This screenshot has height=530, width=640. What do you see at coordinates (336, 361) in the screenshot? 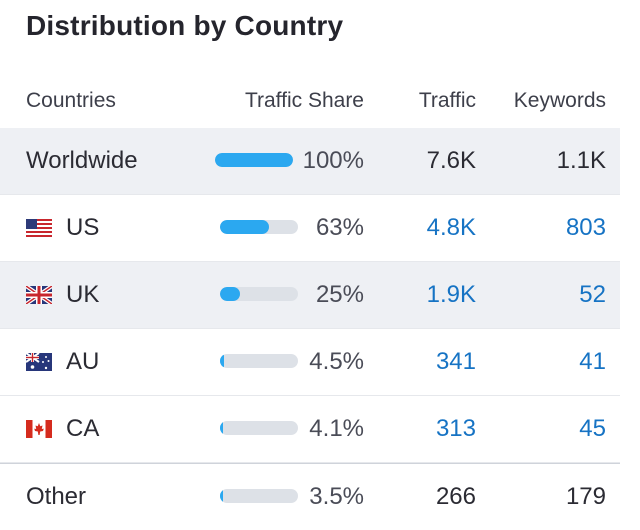
I see `traffic-share-value: 4.5%` at bounding box center [336, 361].